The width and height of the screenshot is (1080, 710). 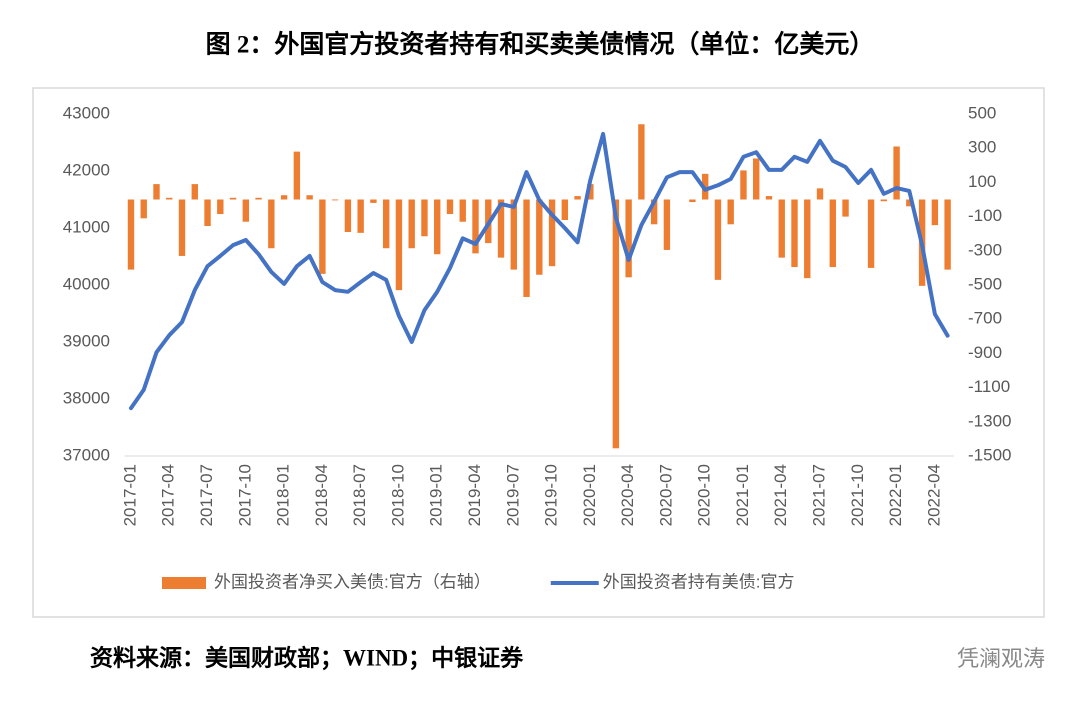 What do you see at coordinates (86, 454) in the screenshot?
I see `y-tick-label: 37000` at bounding box center [86, 454].